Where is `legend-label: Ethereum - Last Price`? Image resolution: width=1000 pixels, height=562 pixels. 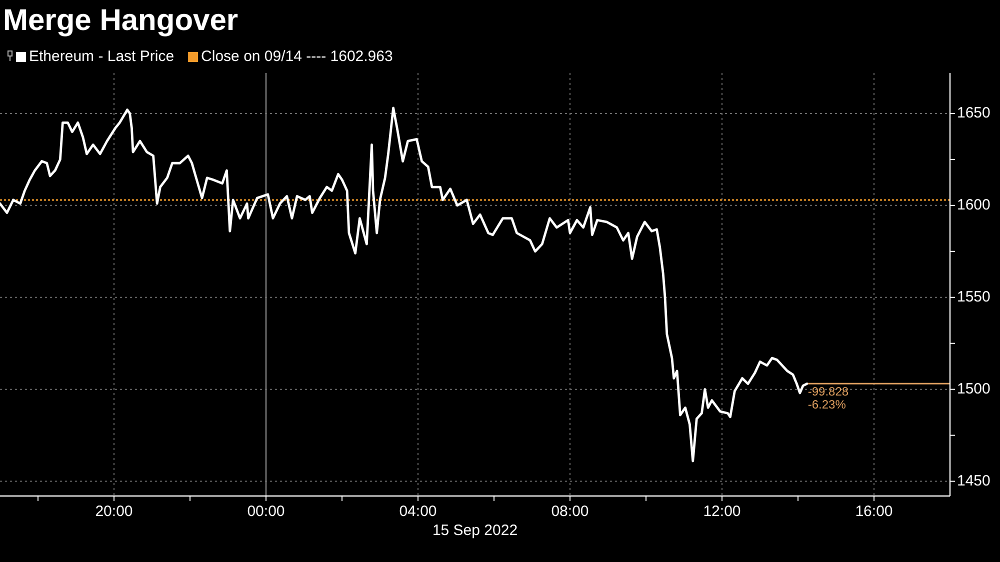 legend-label: Ethereum - Last Price is located at coordinates (101, 56).